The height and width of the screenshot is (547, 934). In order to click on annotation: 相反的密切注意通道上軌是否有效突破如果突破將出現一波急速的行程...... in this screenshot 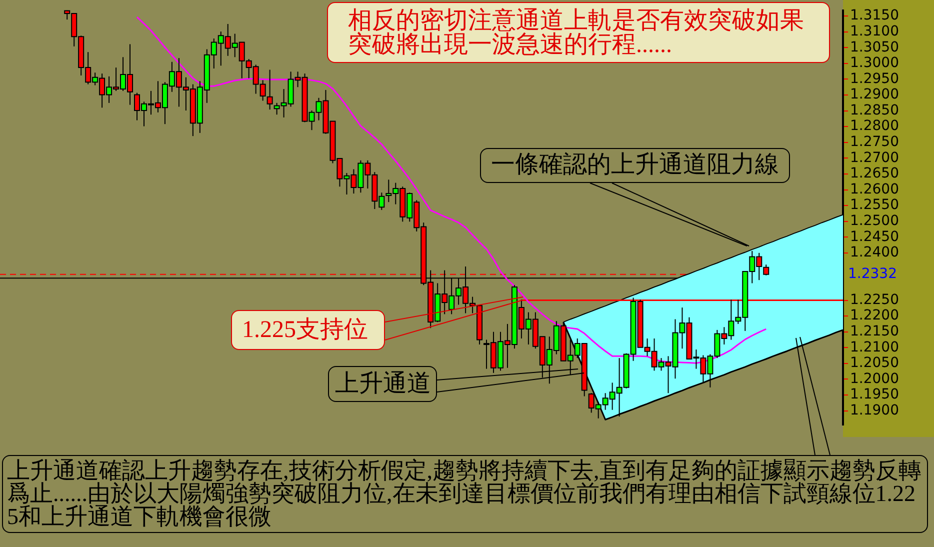, I will do `click(578, 32)`.